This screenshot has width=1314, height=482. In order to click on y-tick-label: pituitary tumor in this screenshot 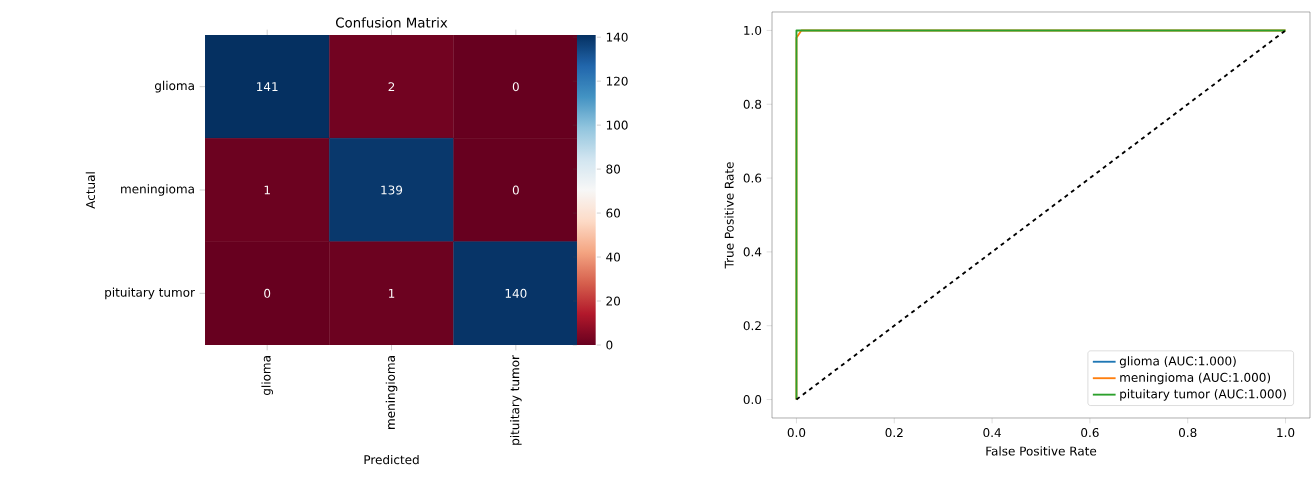, I will do `click(150, 293)`.